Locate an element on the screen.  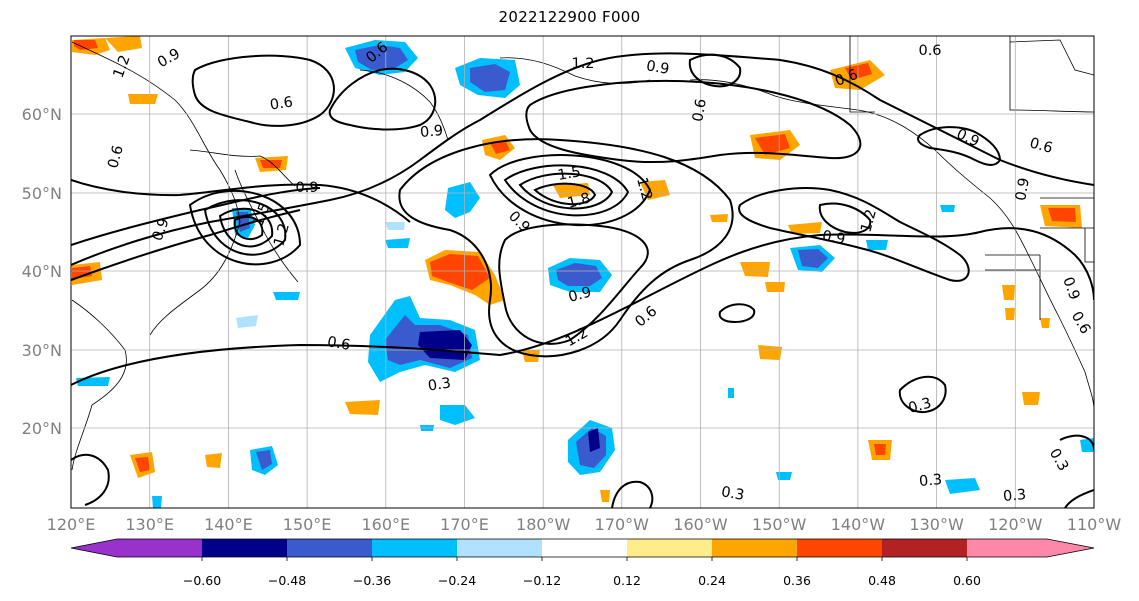
colorbar-tick-label: −0.24 is located at coordinates (457, 580).